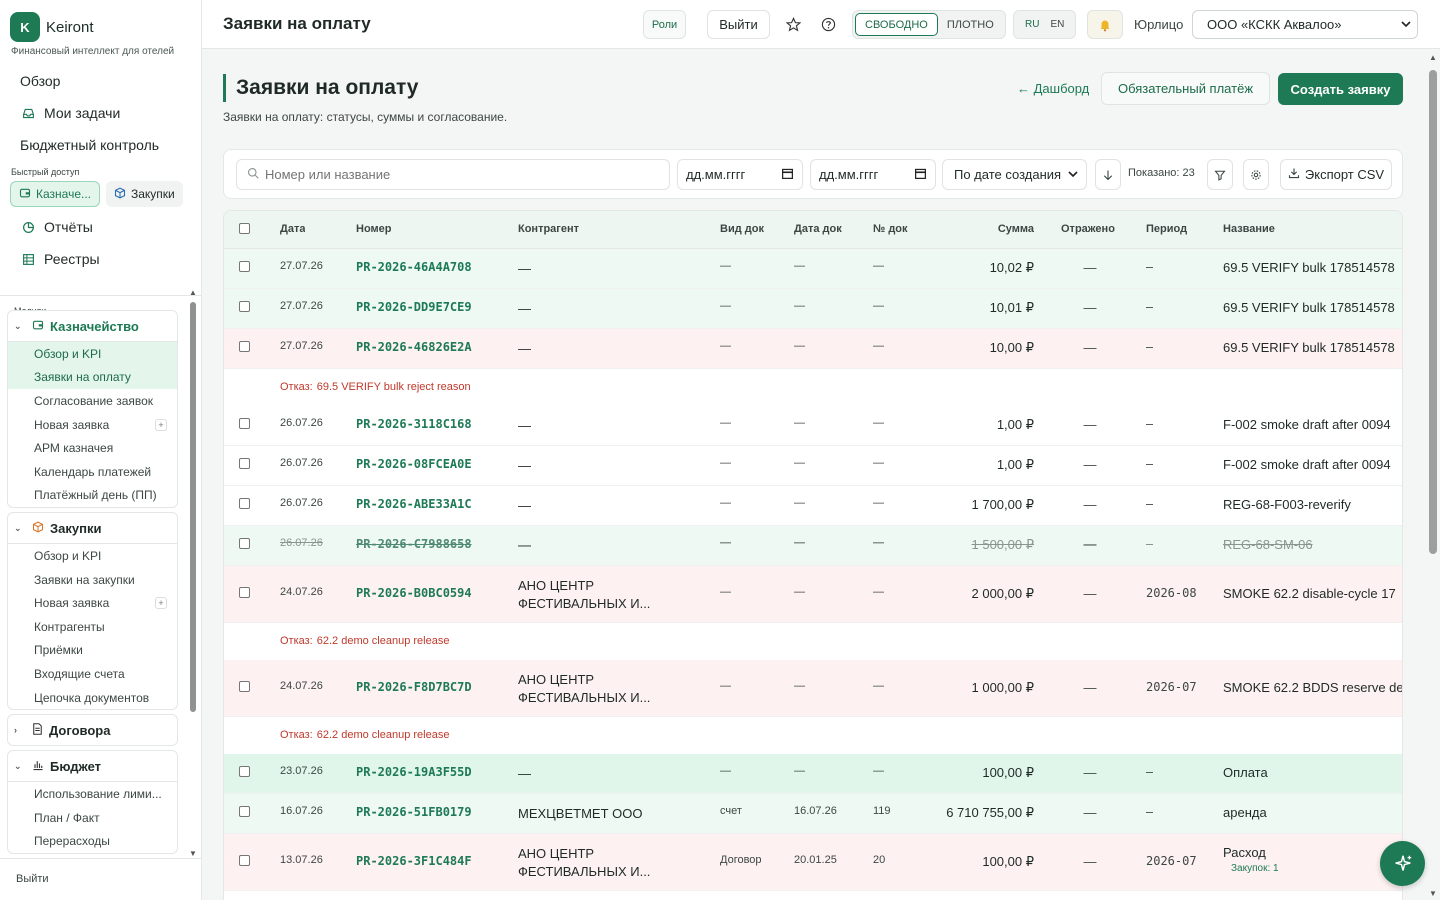  I want to click on module-procurement-header: ⌄ Закупки, so click(92, 528).